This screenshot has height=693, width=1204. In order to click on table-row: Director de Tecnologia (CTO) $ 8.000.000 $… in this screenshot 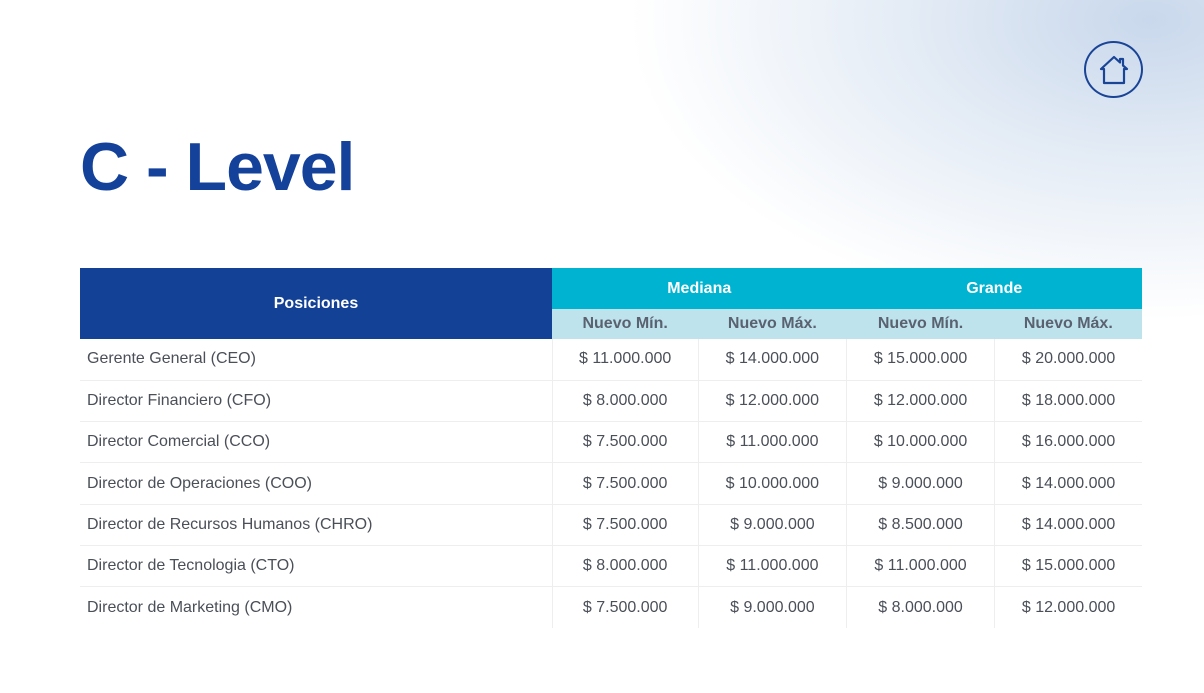, I will do `click(611, 566)`.